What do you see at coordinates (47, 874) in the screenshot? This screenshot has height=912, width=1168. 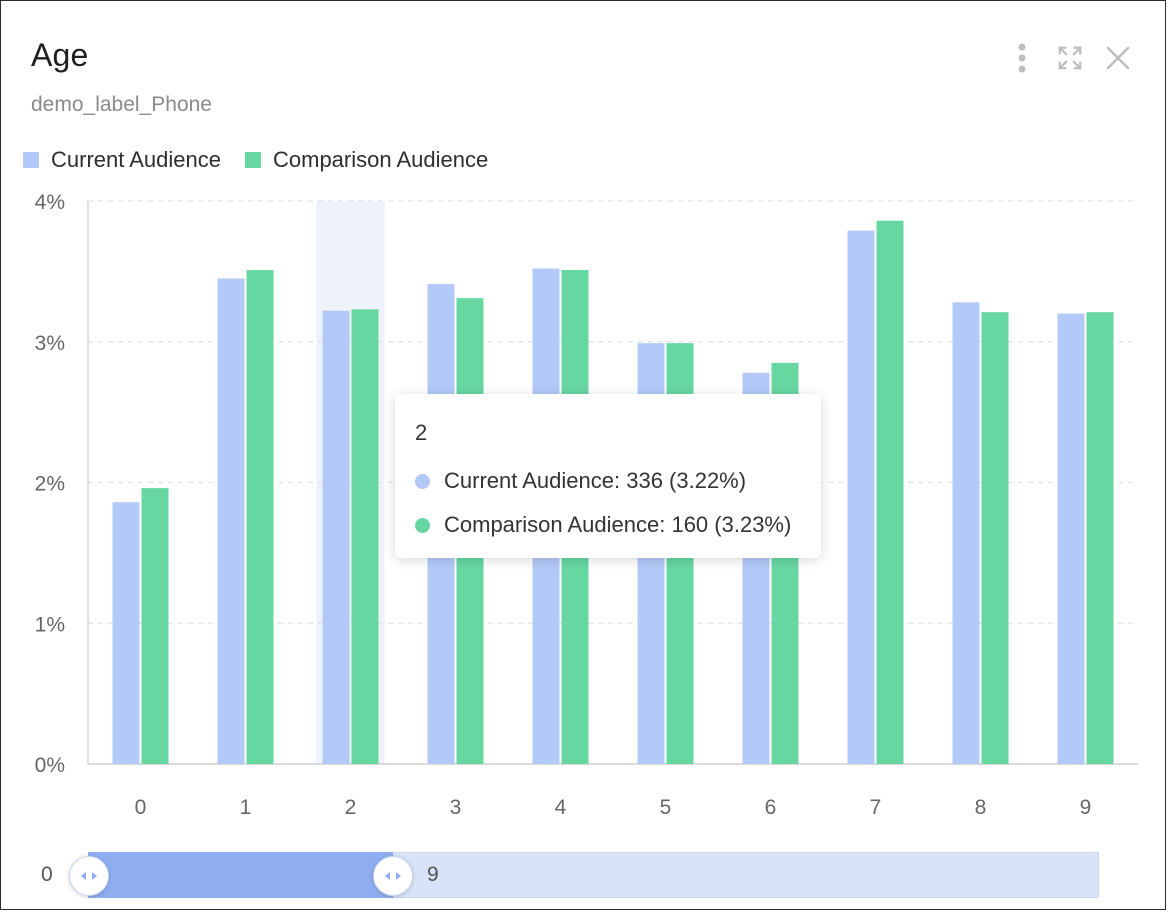 I see `datazoom-start-label: 0` at bounding box center [47, 874].